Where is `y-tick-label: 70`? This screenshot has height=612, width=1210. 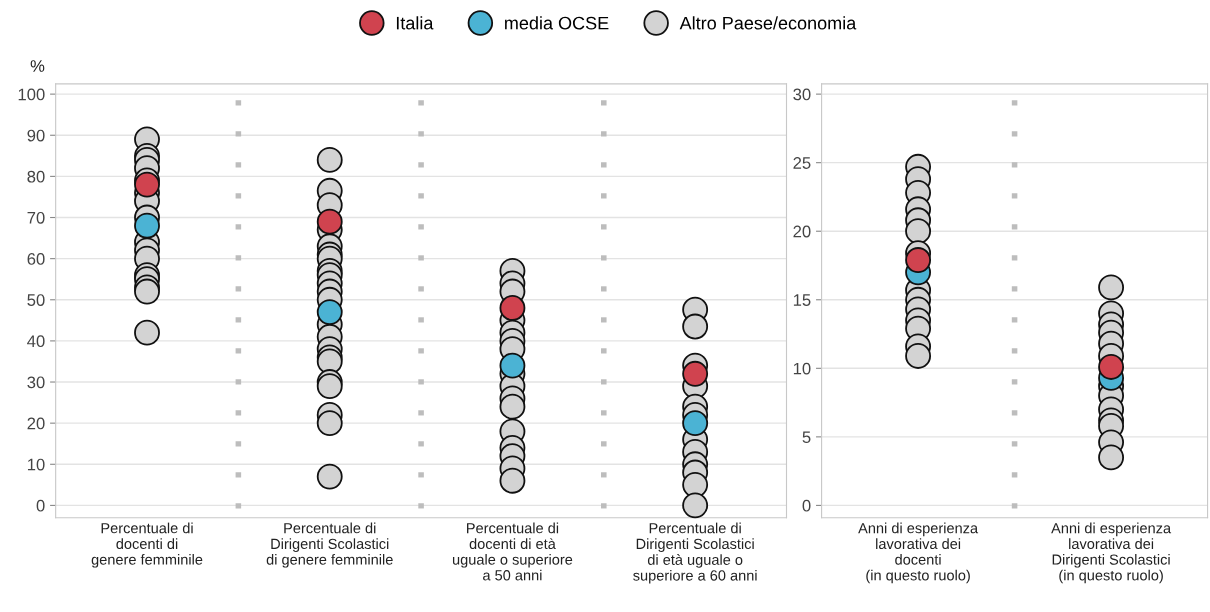 y-tick-label: 70 is located at coordinates (36, 217).